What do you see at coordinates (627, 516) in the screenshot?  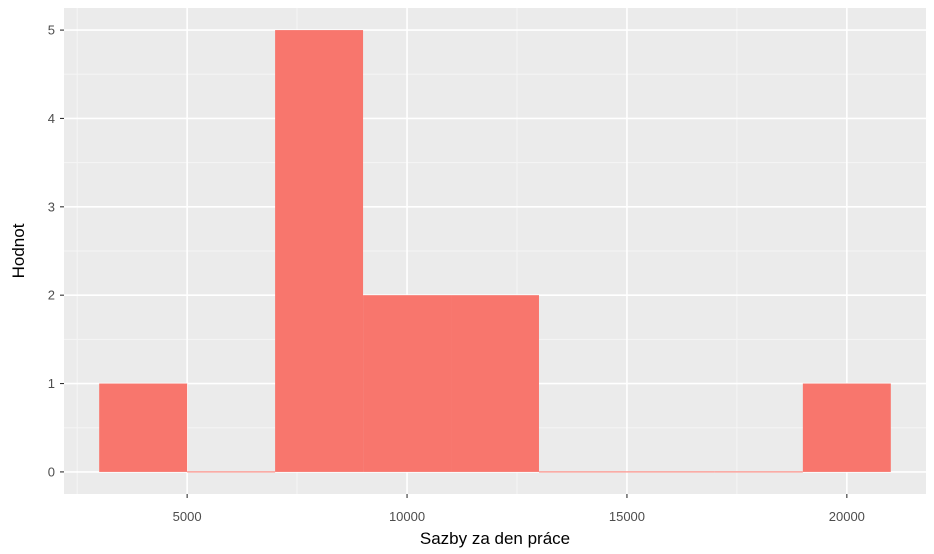 I see `x-tick-label: 15000` at bounding box center [627, 516].